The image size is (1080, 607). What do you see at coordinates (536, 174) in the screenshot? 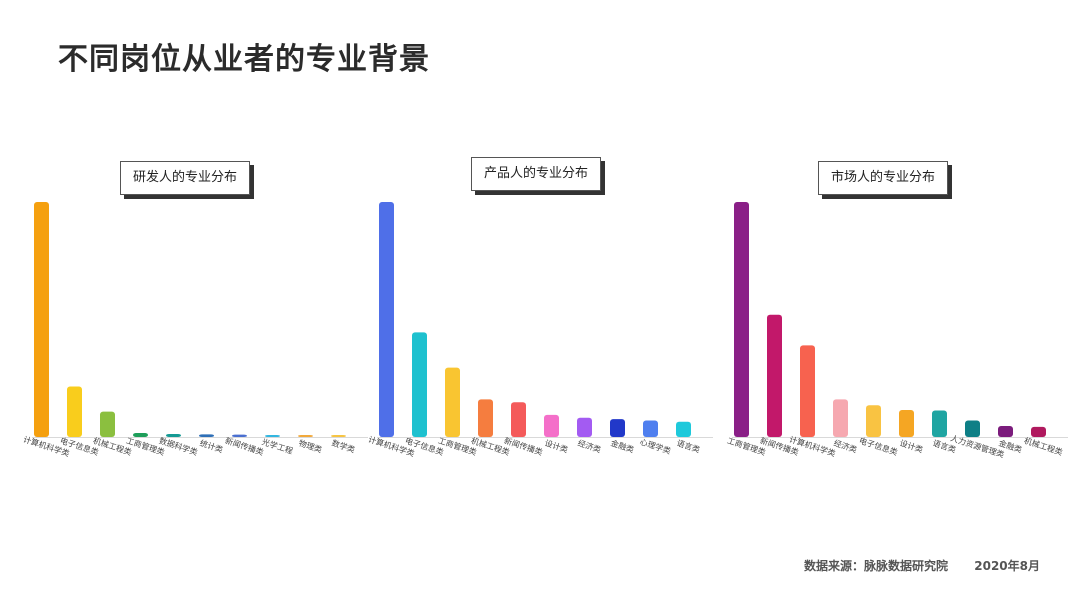
I see `chart-title-box: 产品人的专业分布` at bounding box center [536, 174].